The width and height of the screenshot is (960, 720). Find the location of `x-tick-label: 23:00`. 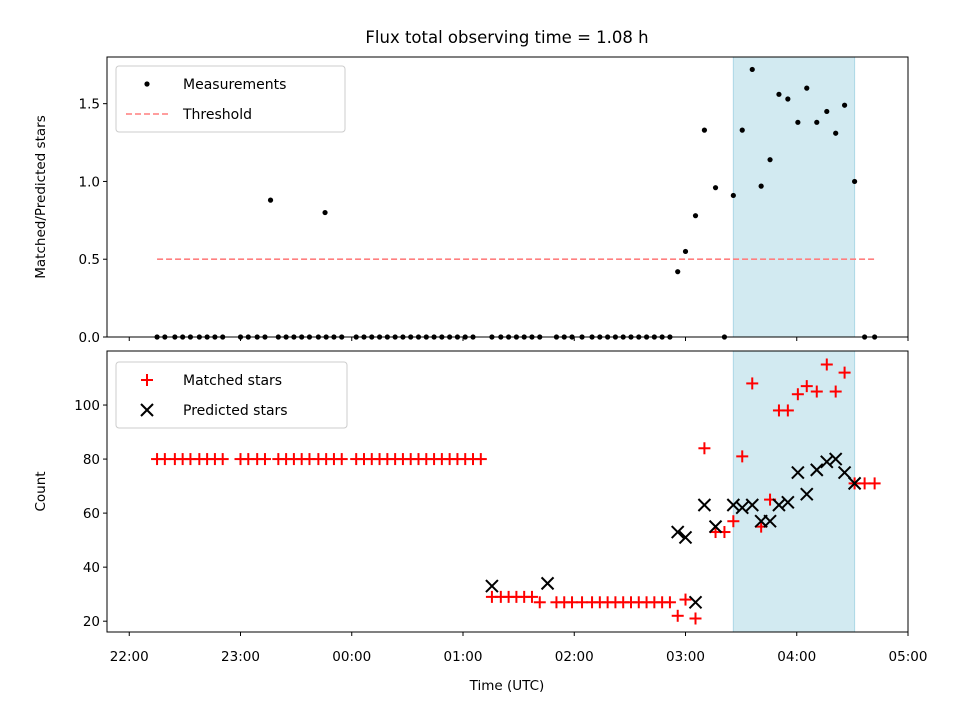

x-tick-label: 23:00 is located at coordinates (240, 657).